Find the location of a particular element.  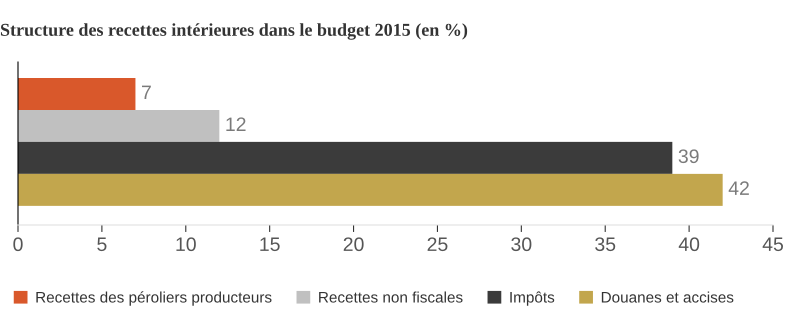

data-label: 42 is located at coordinates (738, 188).